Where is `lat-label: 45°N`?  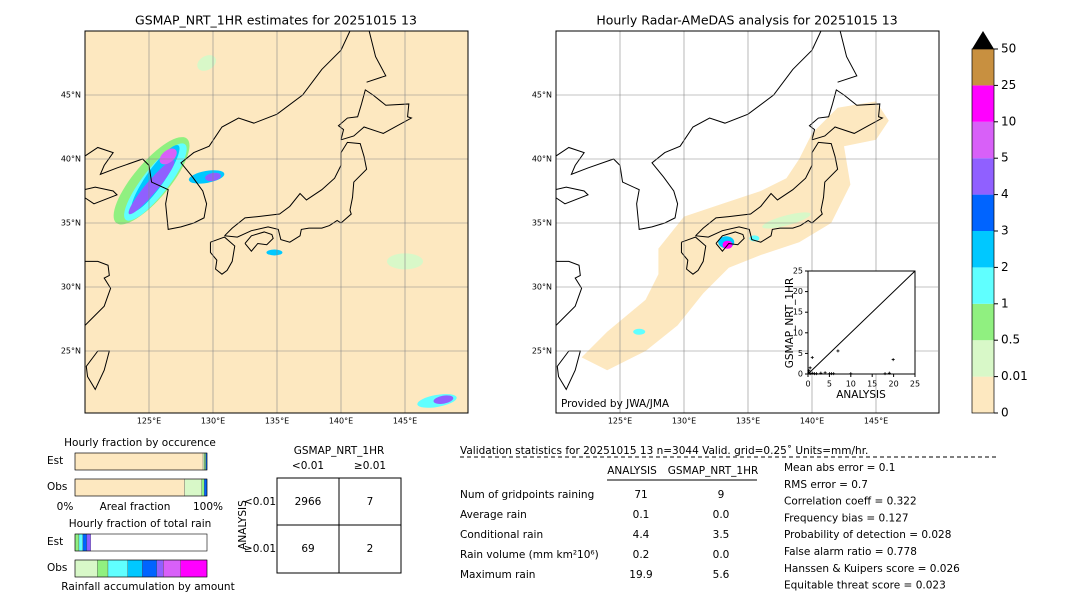
lat-label: 45°N is located at coordinates (71, 95).